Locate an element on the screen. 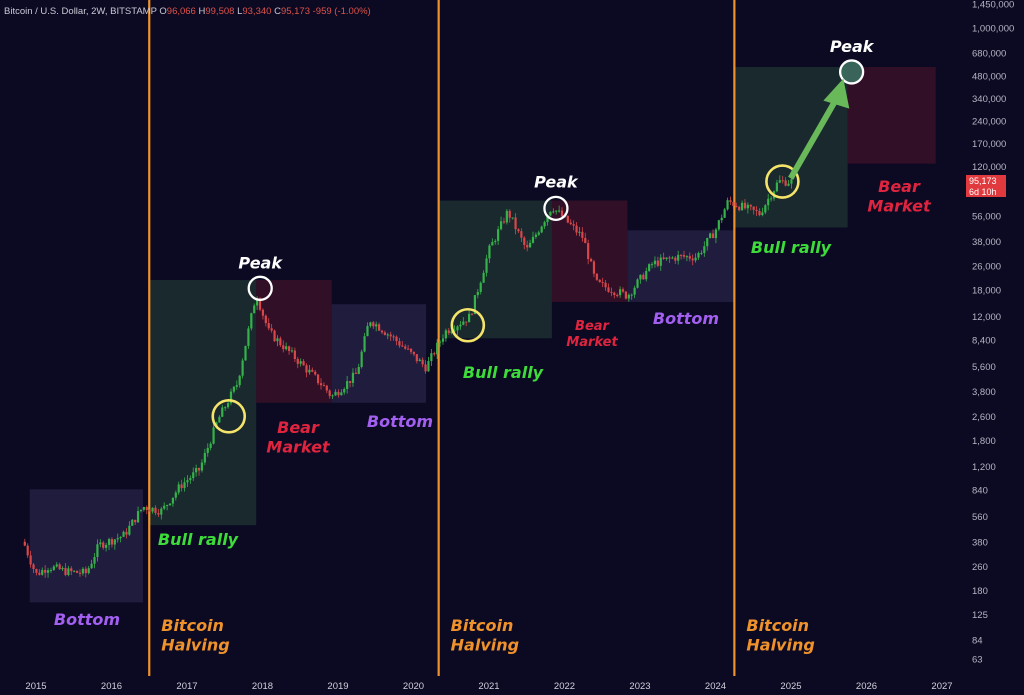 This screenshot has height=695, width=1024. y-tick-label: 3,800 is located at coordinates (984, 392).